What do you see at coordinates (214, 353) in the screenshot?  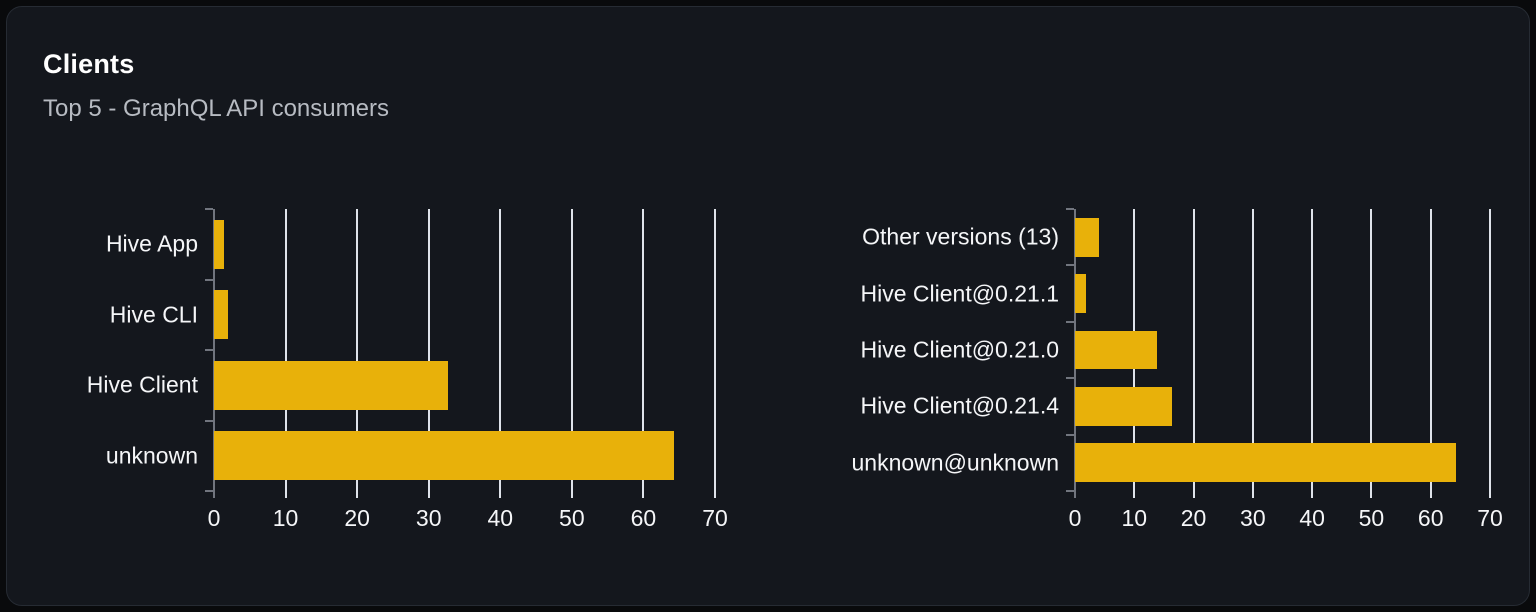 I see `y-axis-line` at bounding box center [214, 353].